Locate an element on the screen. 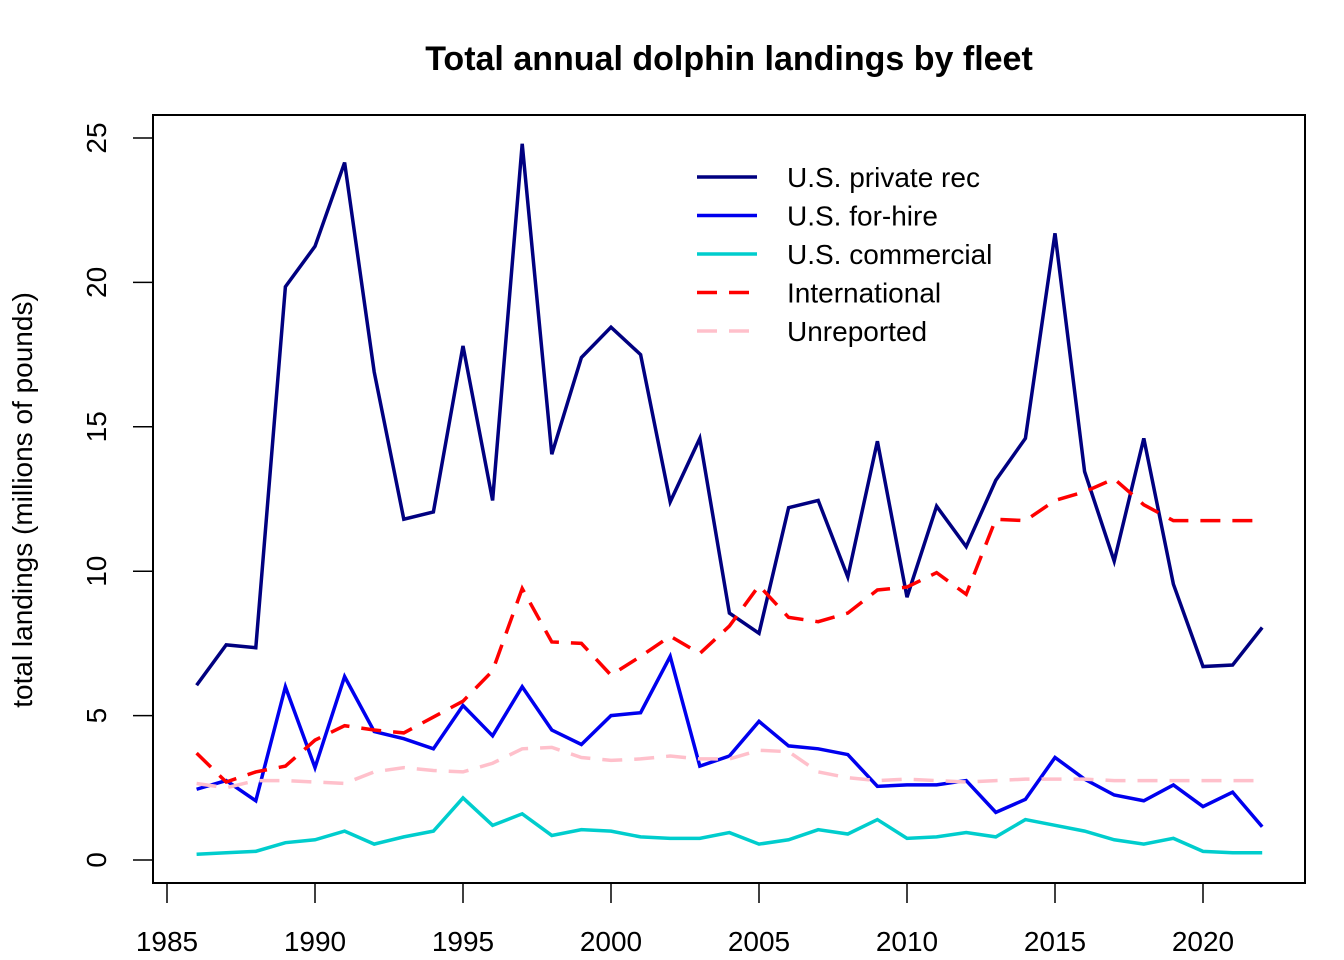 The height and width of the screenshot is (960, 1344). x-tick-label: 2000 is located at coordinates (611, 941).